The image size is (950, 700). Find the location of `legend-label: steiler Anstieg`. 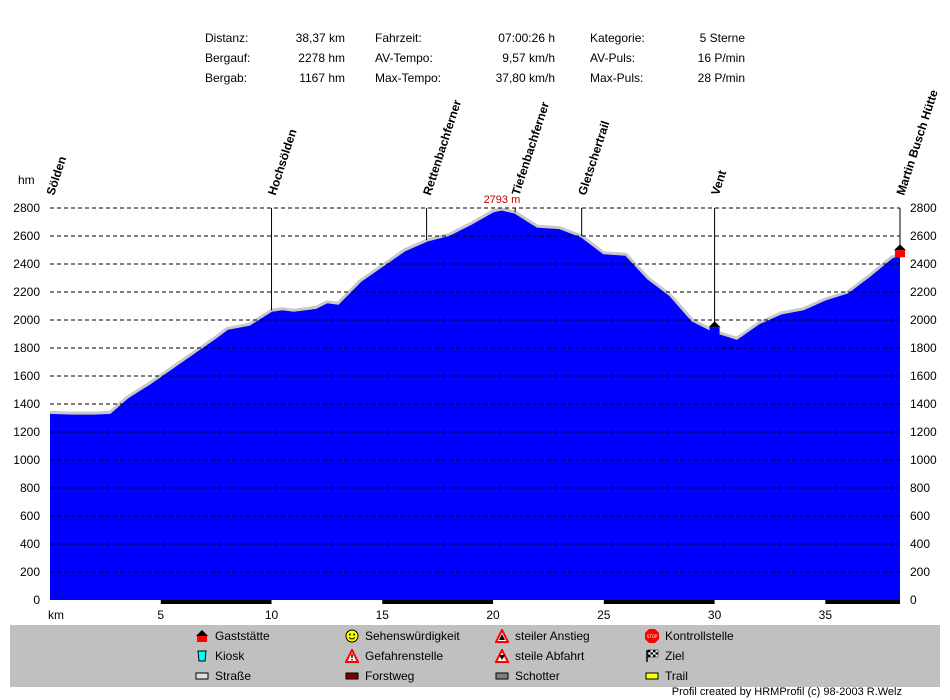

legend-label: steiler Anstieg is located at coordinates (552, 636).